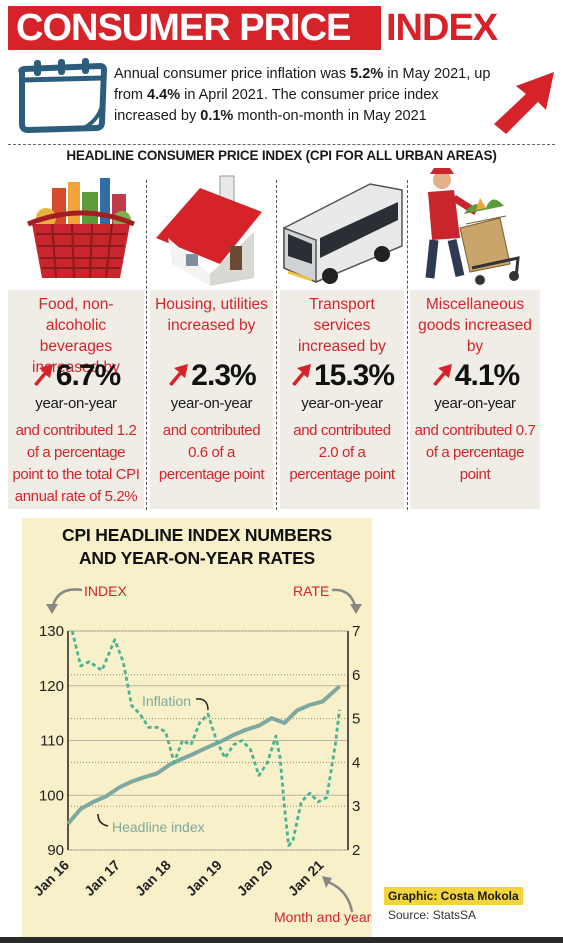 Image resolution: width=563 pixels, height=943 pixels. Describe the element at coordinates (52, 609) in the screenshot. I see `left-axis-arrowhead` at that location.